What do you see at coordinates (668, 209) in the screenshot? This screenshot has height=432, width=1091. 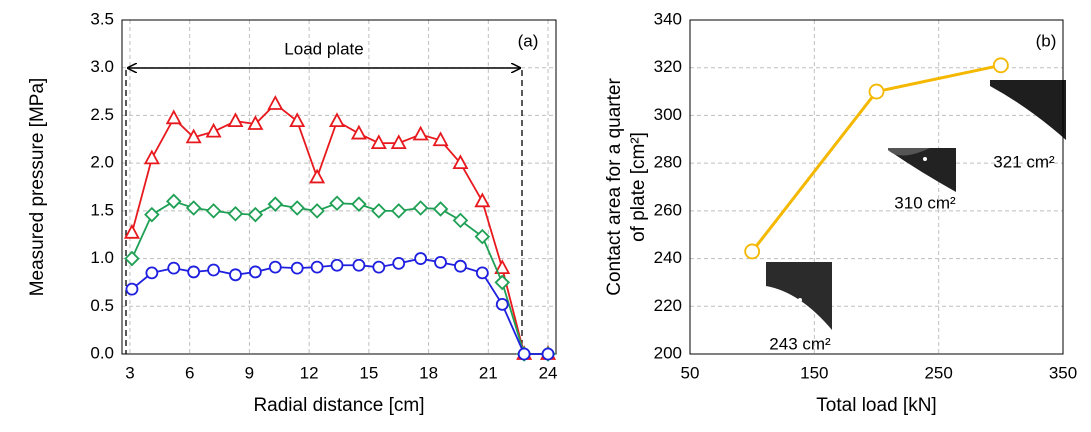 I see `y-tick-label: 260` at bounding box center [668, 209].